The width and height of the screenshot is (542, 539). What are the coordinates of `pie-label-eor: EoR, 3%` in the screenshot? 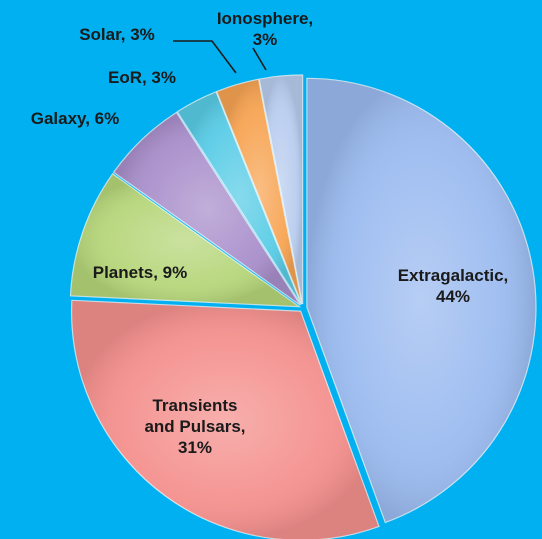 It's located at (142, 77).